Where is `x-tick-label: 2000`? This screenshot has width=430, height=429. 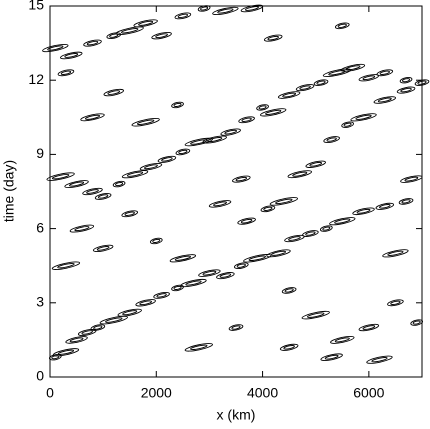
x-tick-label: 2000 is located at coordinates (156, 393).